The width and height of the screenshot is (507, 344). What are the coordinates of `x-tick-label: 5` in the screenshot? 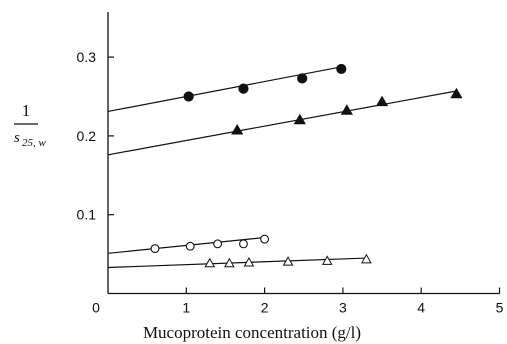 It's located at (500, 308).